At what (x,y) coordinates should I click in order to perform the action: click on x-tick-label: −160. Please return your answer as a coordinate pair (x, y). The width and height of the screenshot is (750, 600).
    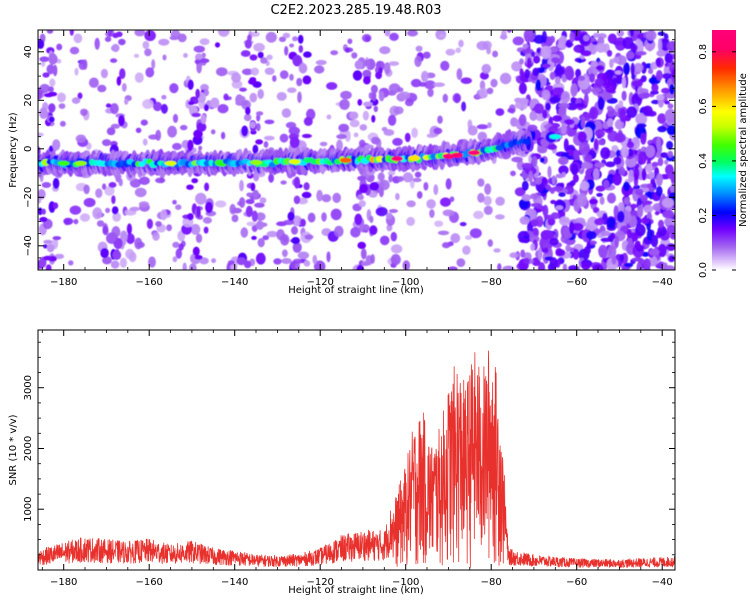
    Looking at the image, I should click on (148, 582).